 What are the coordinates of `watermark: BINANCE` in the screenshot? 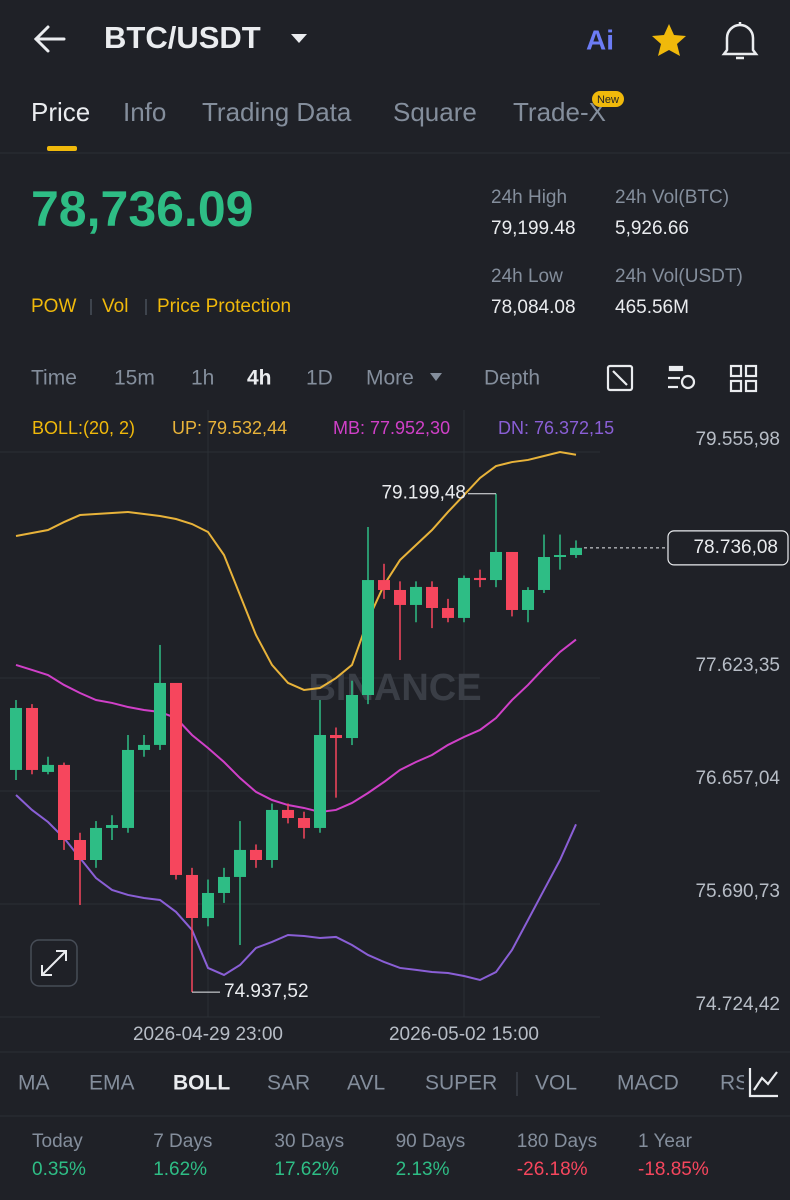 It's located at (394, 688).